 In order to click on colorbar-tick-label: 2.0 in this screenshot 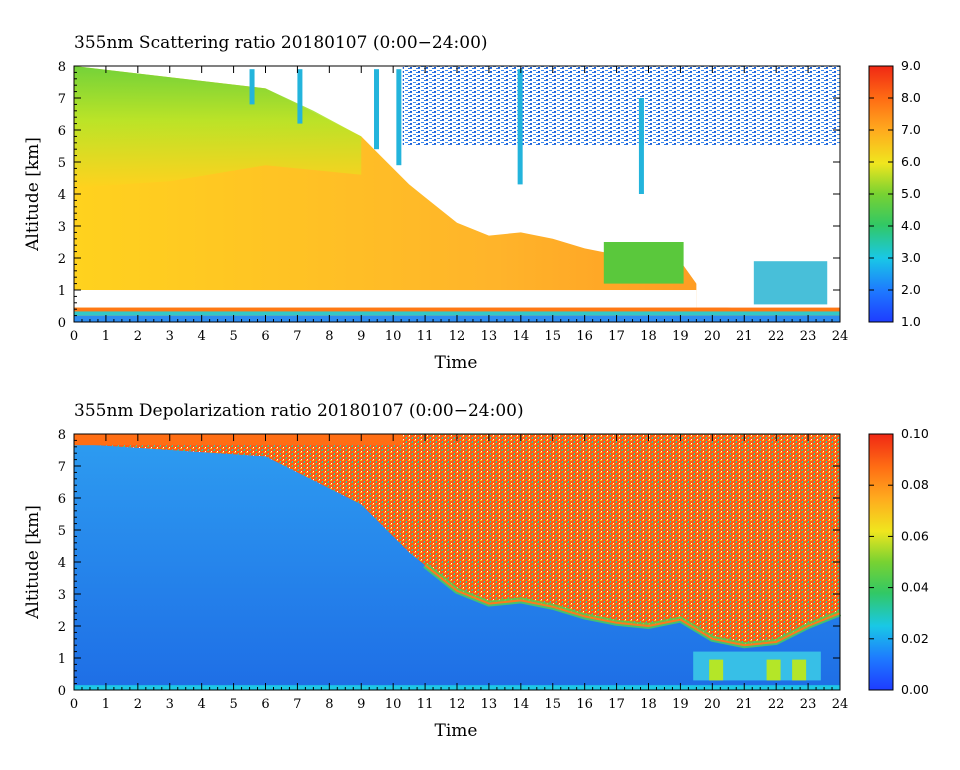, I will do `click(911, 289)`.